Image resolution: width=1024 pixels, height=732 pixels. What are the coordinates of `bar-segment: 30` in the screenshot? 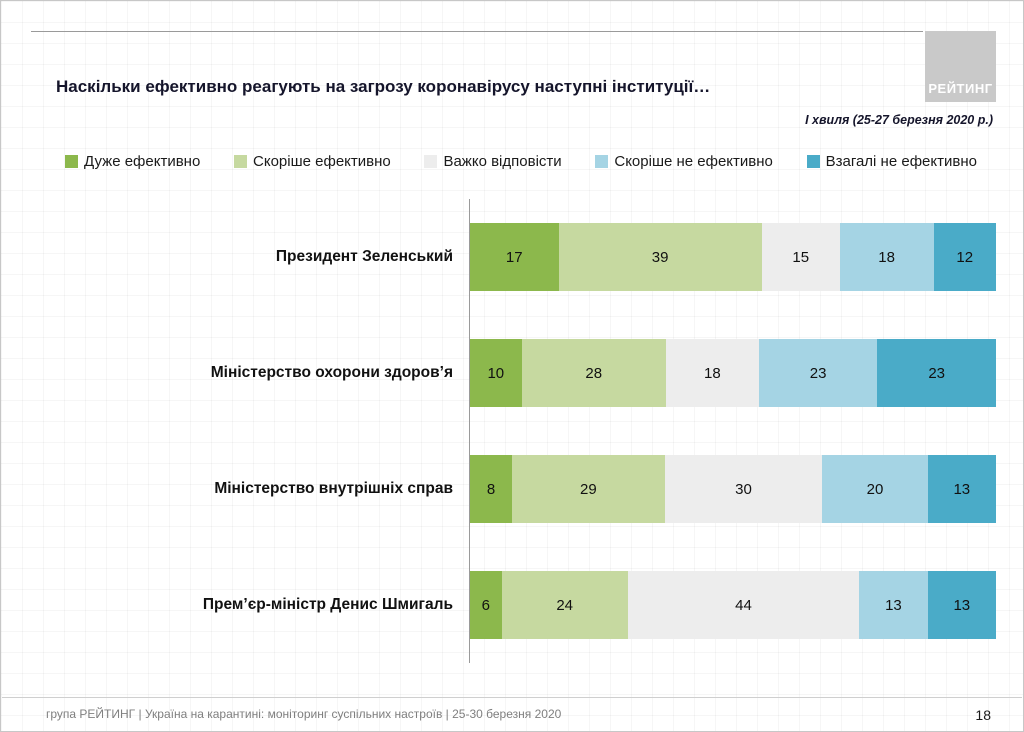 It's located at (743, 489).